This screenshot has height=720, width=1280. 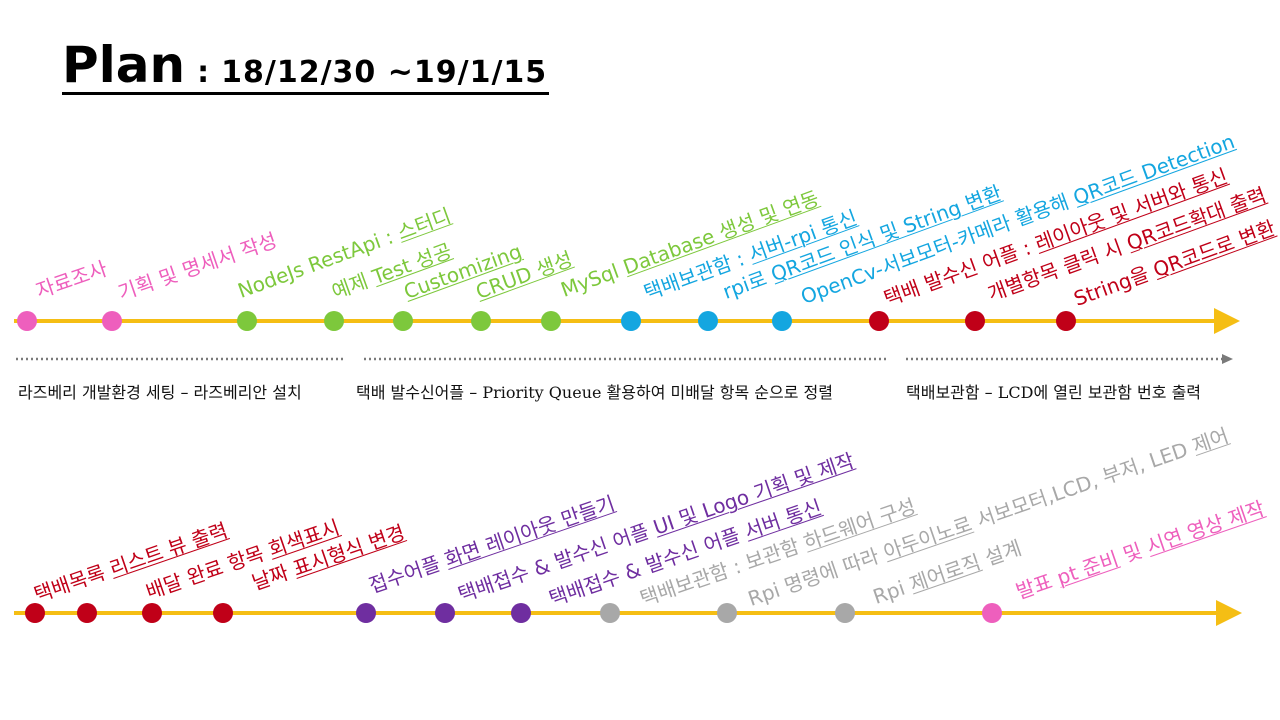 What do you see at coordinates (1227, 359) in the screenshot?
I see `phase-divider-arrowhead` at bounding box center [1227, 359].